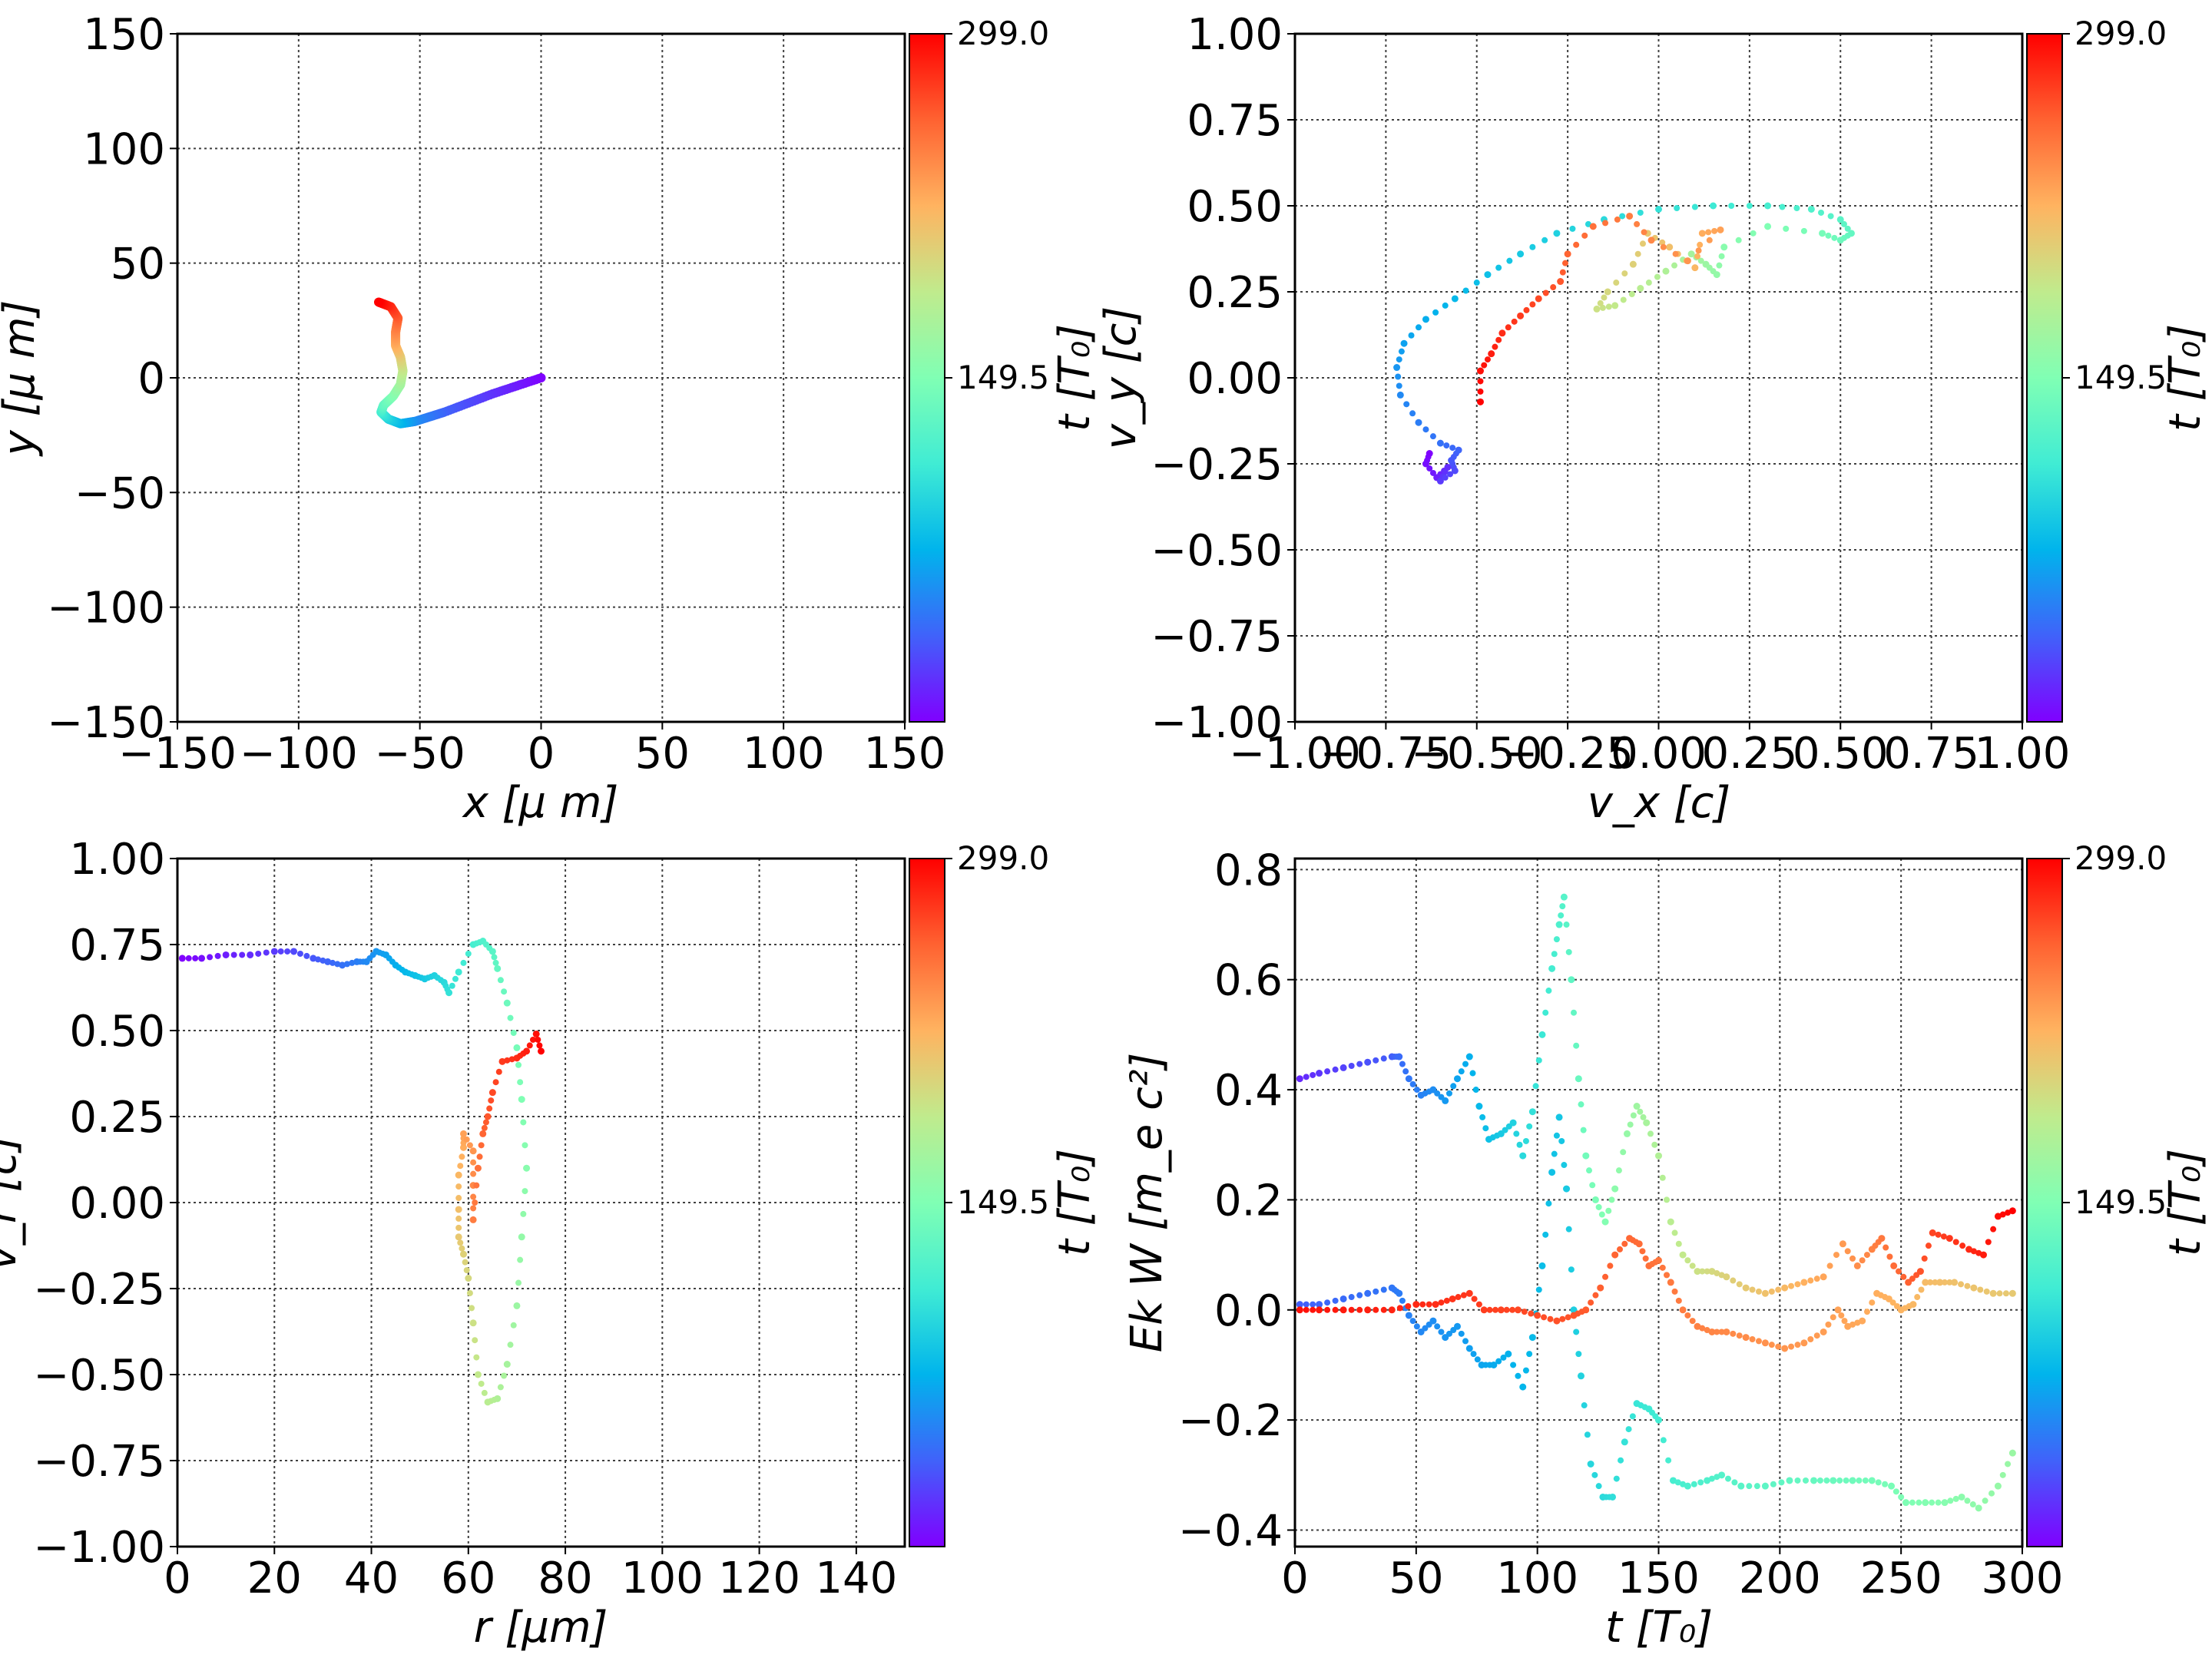  What do you see at coordinates (1235, 293) in the screenshot?
I see `y-tick-label: 0.25` at bounding box center [1235, 293].